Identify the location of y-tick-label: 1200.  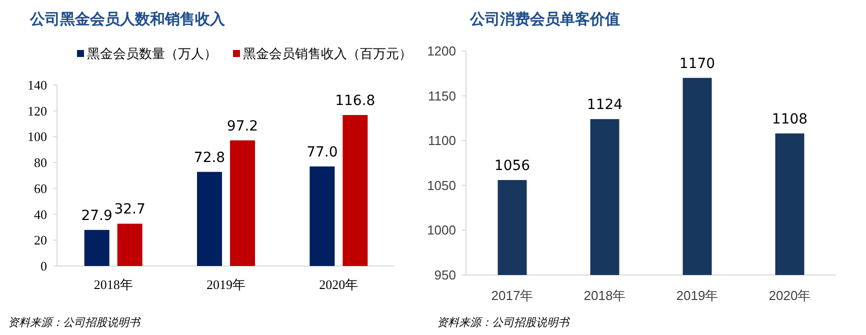
(441, 51).